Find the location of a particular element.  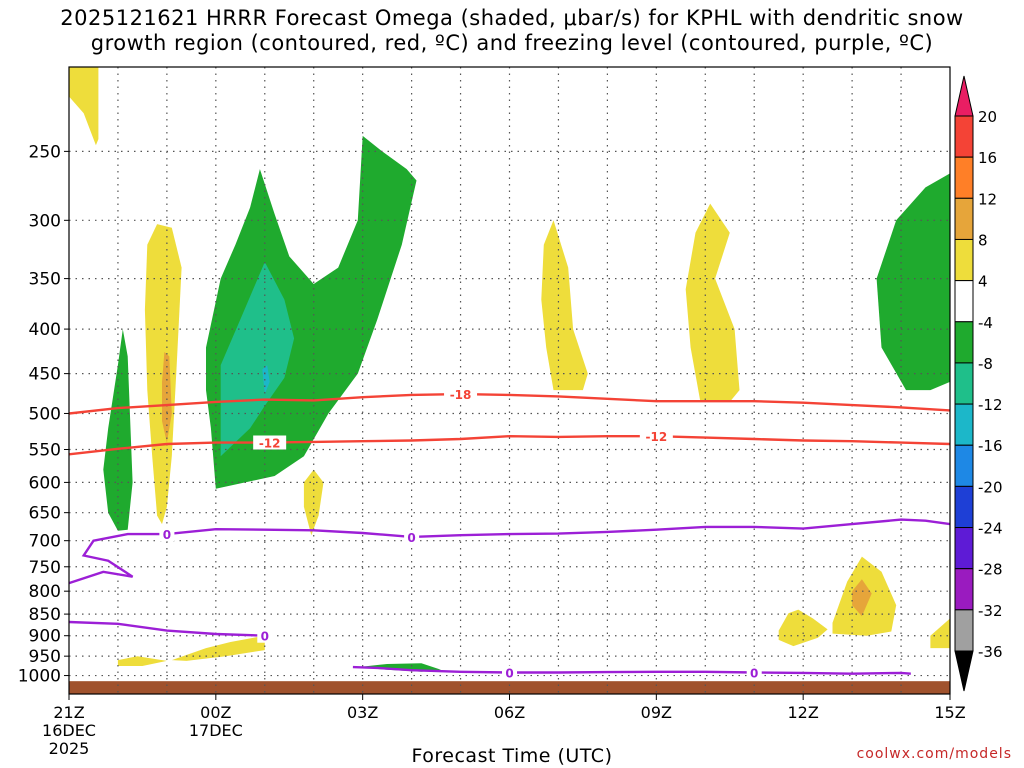

colorbar-label: -16 is located at coordinates (990, 446).